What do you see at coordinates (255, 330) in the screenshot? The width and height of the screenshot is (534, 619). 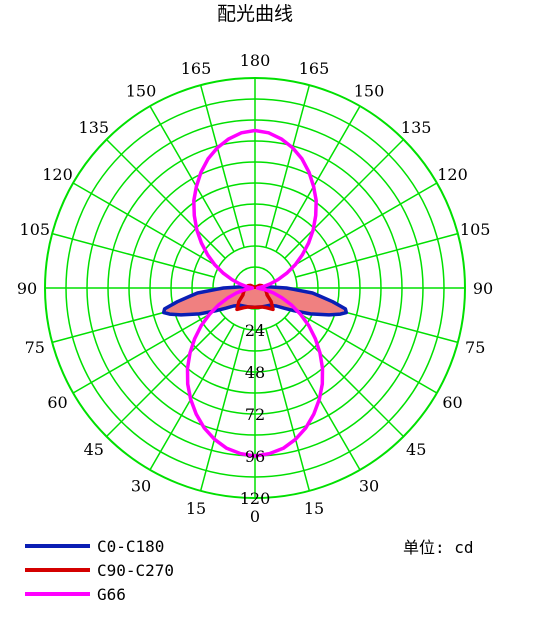 I see `radial-tick-label: 24` at bounding box center [255, 330].